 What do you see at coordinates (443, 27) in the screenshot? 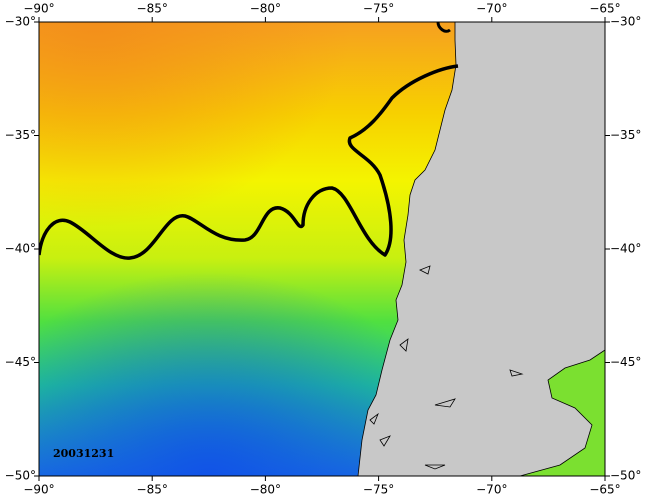
I see `contour-line` at bounding box center [443, 27].